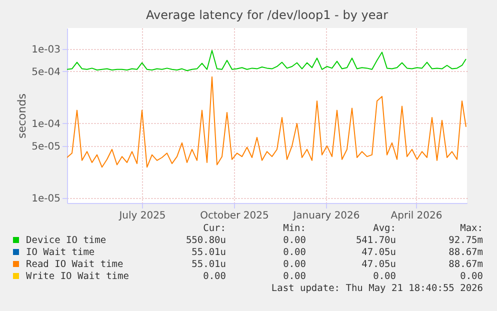 This screenshot has height=311, width=497. I want to click on text: 541.70u, so click(376, 240).